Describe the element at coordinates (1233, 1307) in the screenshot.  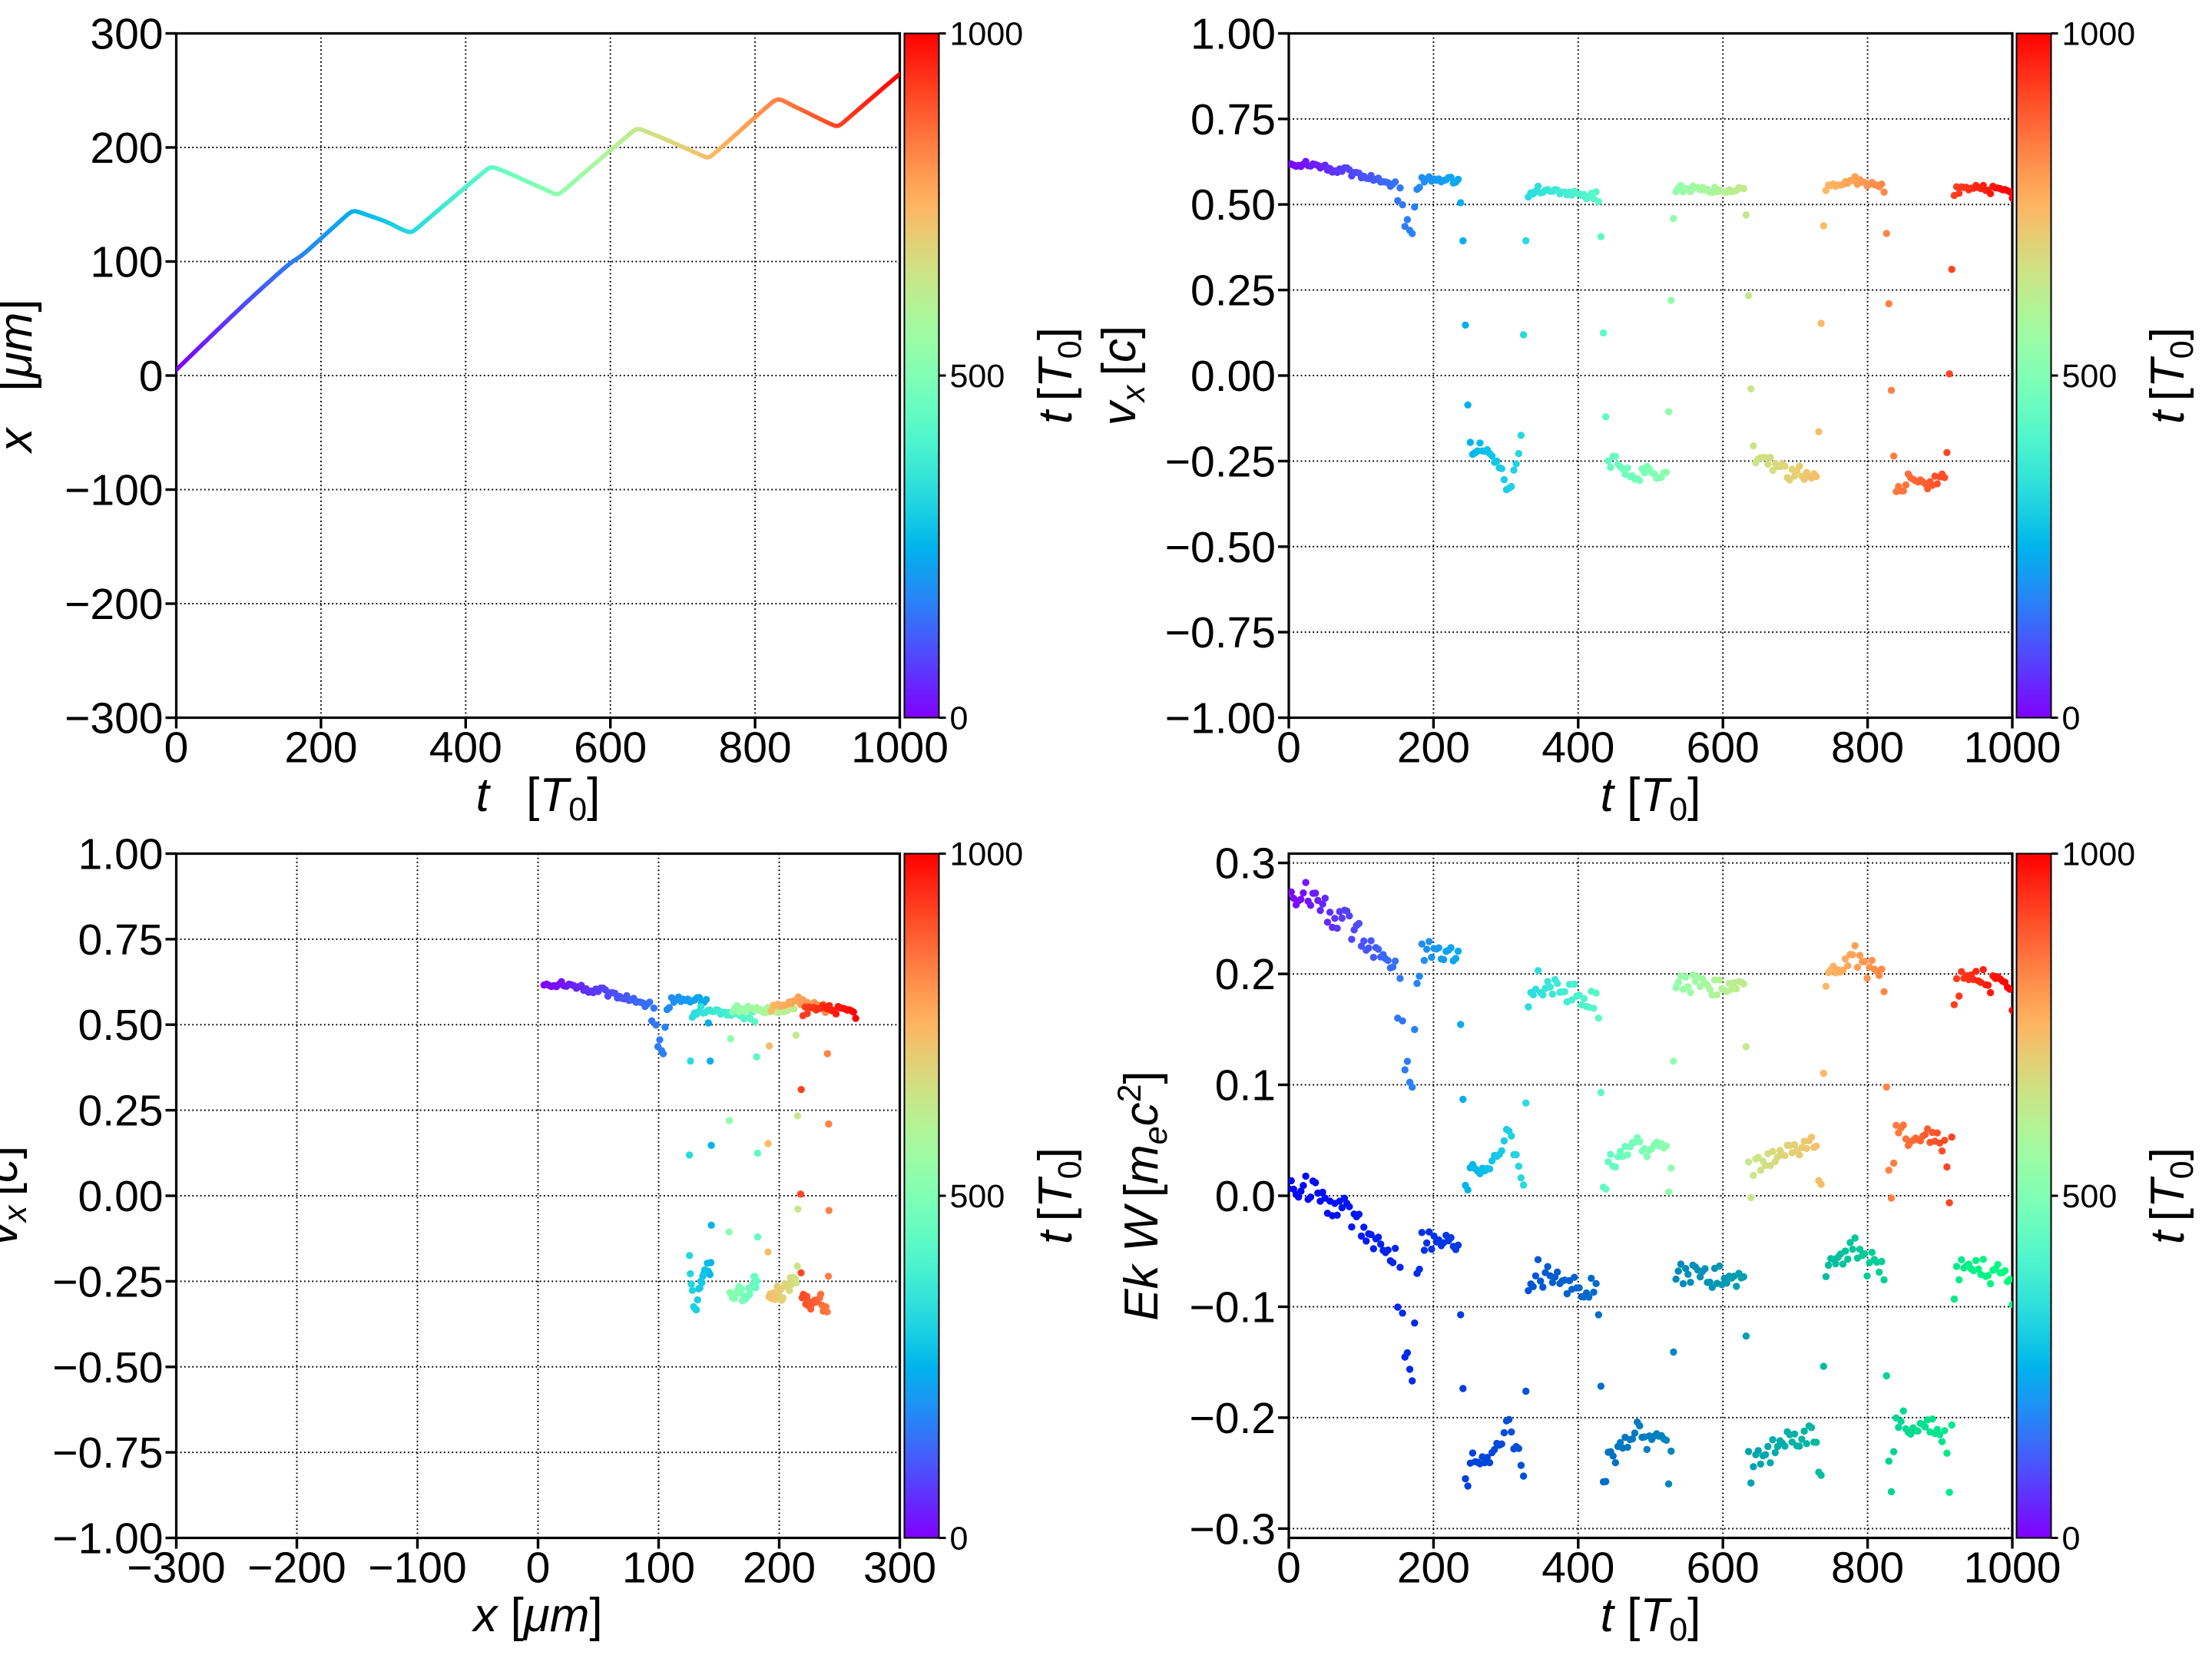
I see `svg-text: −0.1` at that location.